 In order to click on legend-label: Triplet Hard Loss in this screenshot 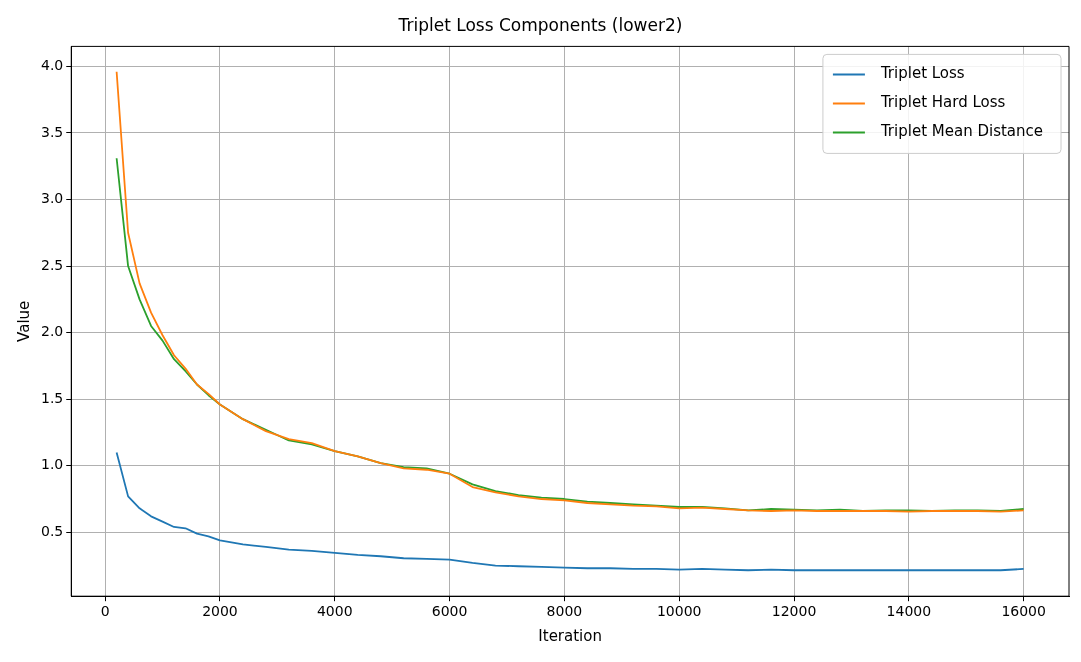, I will do `click(942, 102)`.